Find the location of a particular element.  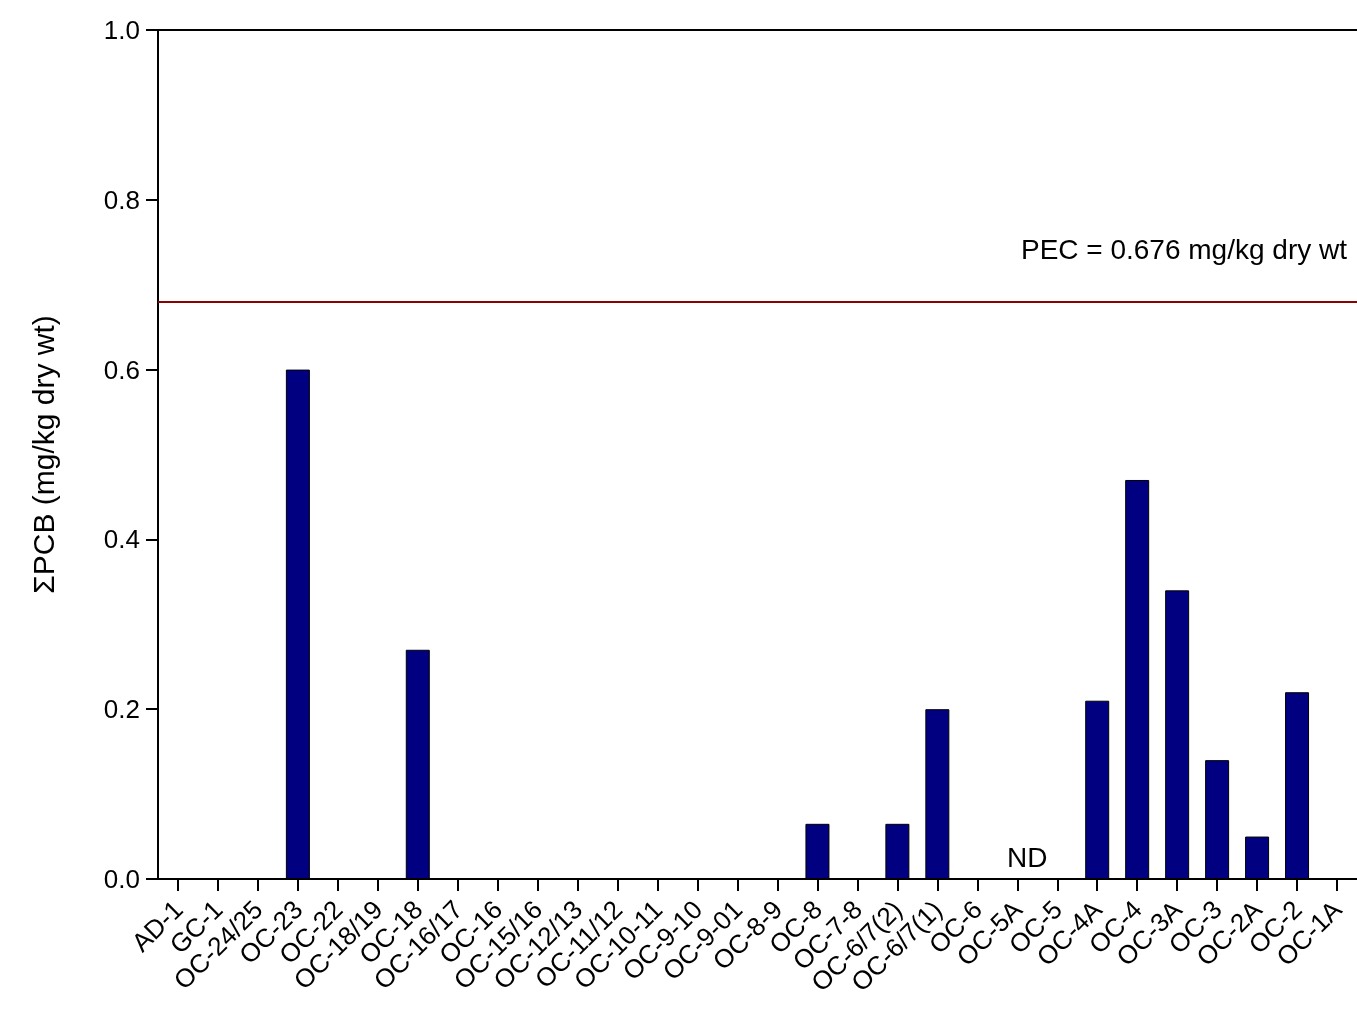

y-tick-label: 0.8 is located at coordinates (121, 199).